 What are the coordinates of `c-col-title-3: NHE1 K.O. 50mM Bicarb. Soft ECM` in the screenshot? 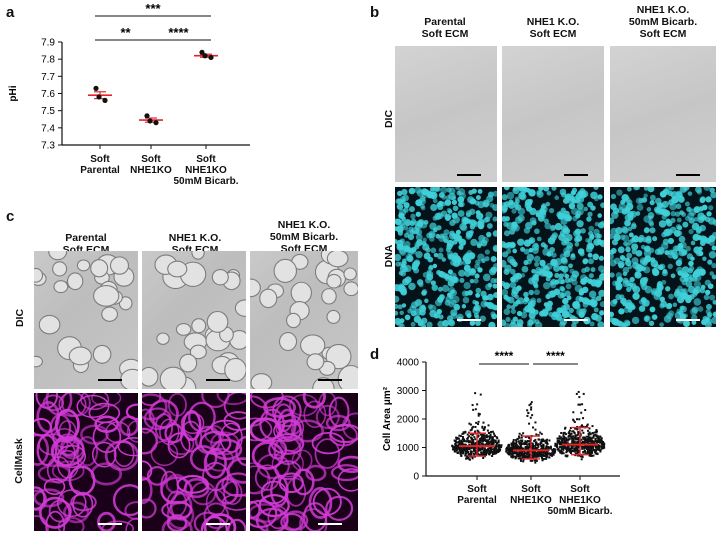 It's located at (304, 237).